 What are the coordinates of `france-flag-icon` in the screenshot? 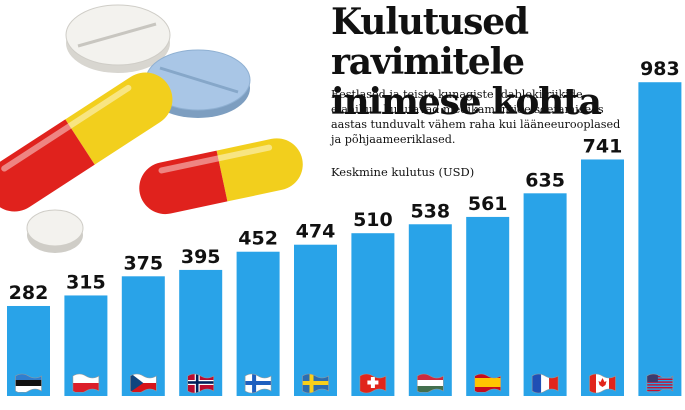 It's located at (545, 383).